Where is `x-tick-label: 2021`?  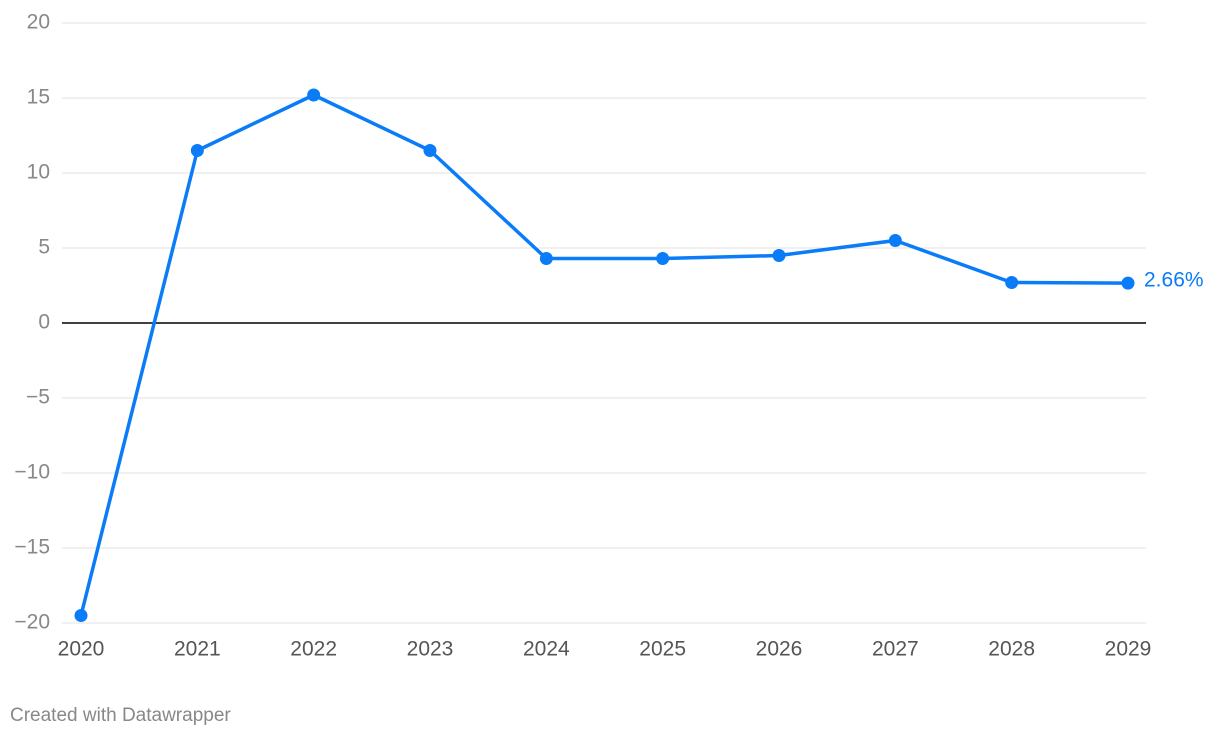 x-tick-label: 2021 is located at coordinates (197, 649).